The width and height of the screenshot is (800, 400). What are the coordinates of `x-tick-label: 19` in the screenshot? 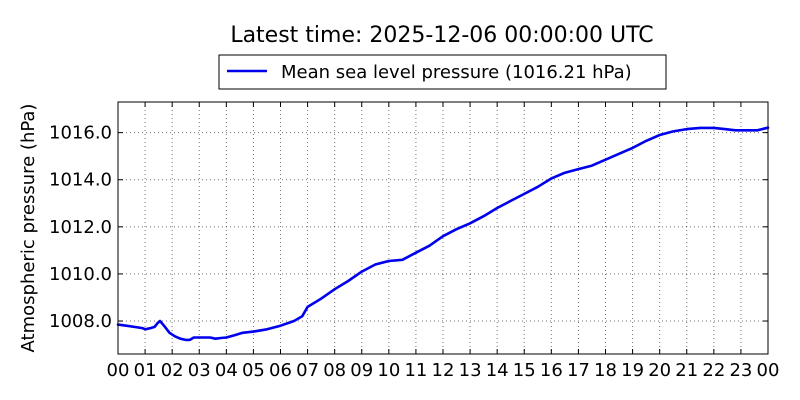 It's located at (632, 370).